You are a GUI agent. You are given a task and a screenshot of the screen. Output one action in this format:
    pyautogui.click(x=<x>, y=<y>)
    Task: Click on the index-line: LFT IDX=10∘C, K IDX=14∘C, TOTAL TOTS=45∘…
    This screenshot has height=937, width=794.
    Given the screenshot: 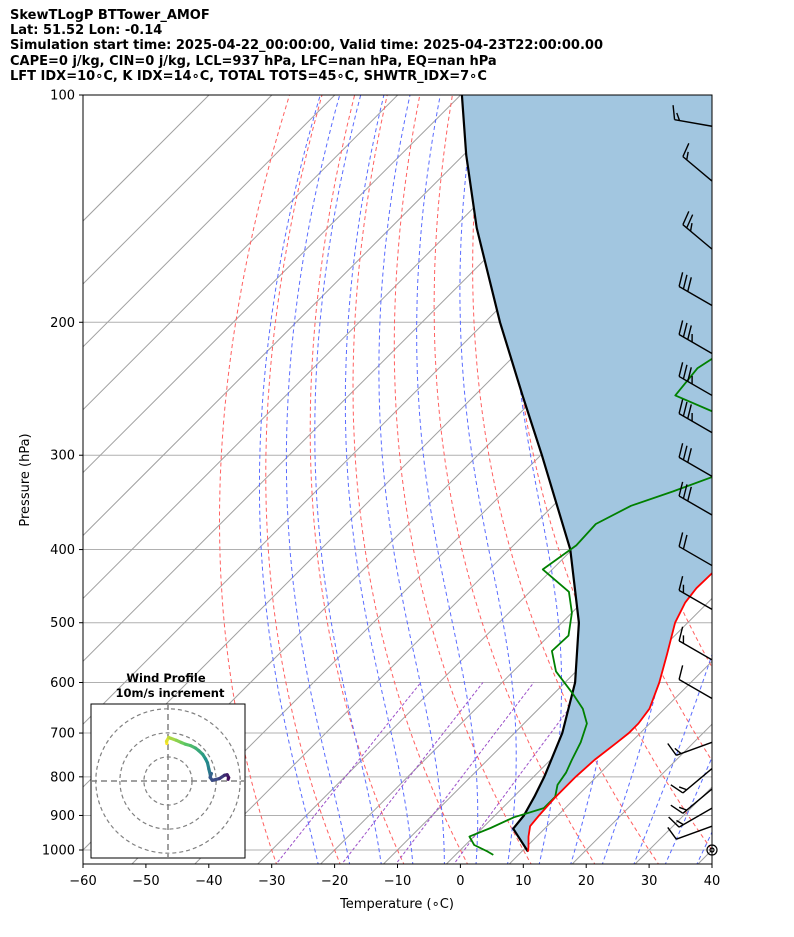 What is the action you would take?
    pyautogui.click(x=248, y=76)
    